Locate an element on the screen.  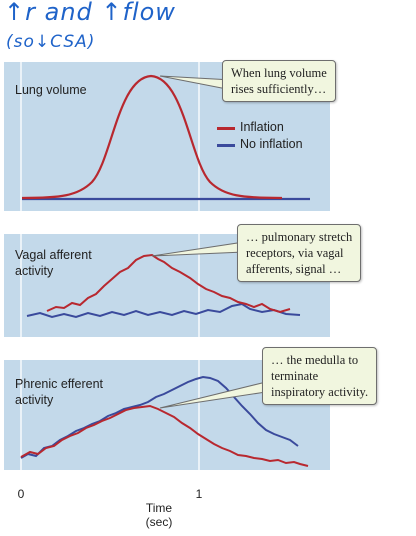
lung-volume-label: Lung volume is located at coordinates (51, 90).